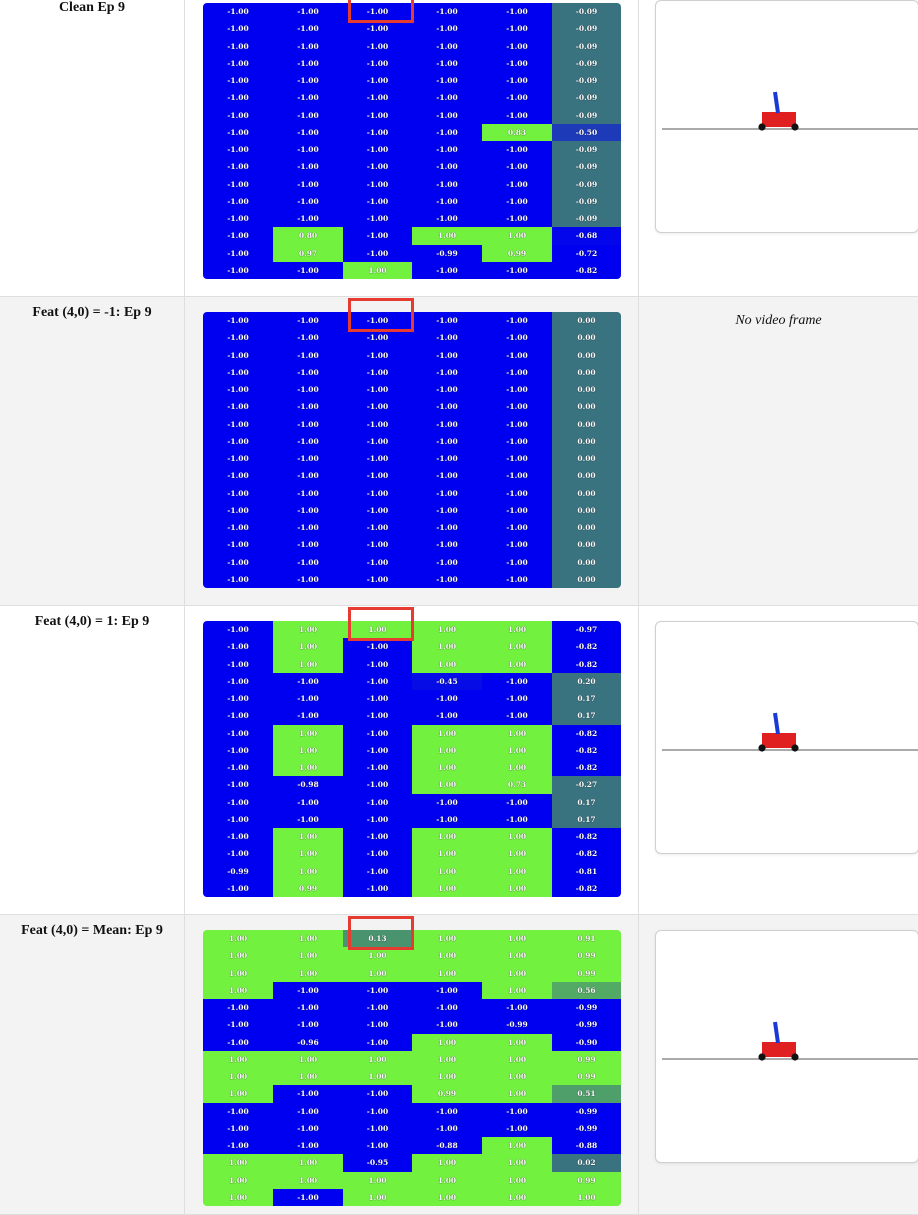 The width and height of the screenshot is (918, 1215). What do you see at coordinates (586, 939) in the screenshot?
I see `grid-value-cell: 0.91` at bounding box center [586, 939].